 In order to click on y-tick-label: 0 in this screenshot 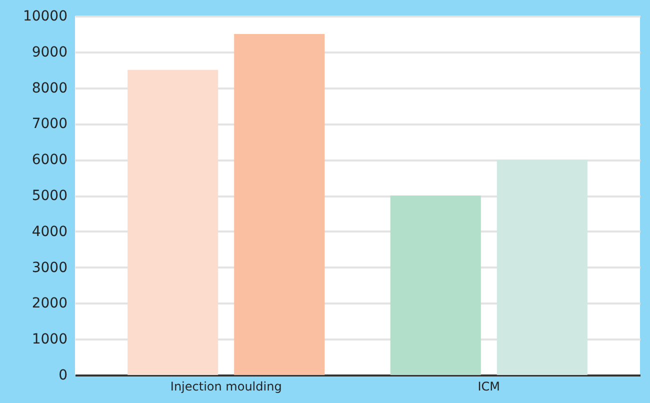, I will do `click(63, 376)`.